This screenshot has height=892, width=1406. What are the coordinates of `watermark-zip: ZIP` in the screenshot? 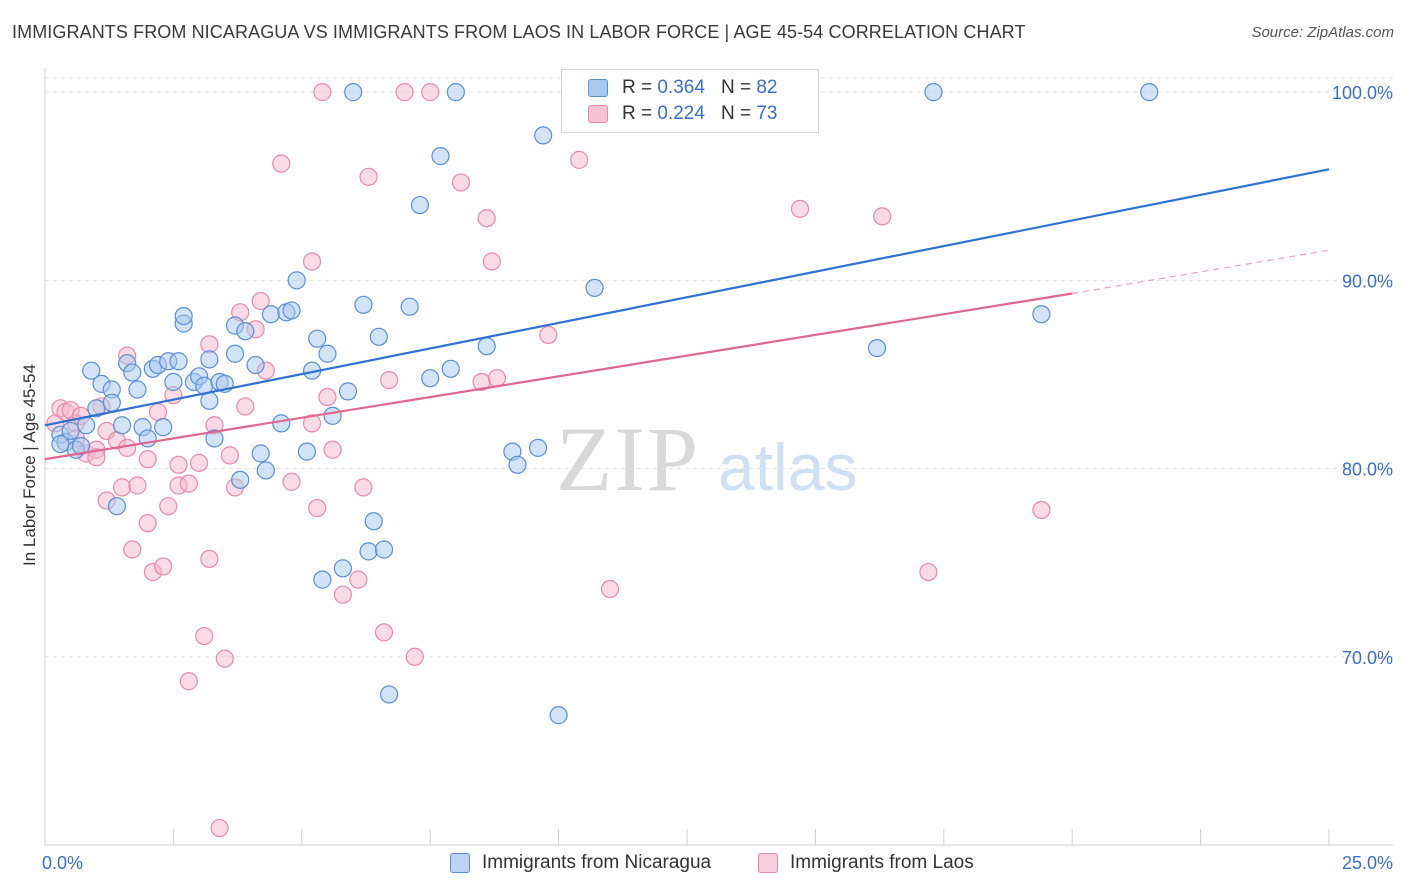 It's located at (628, 459).